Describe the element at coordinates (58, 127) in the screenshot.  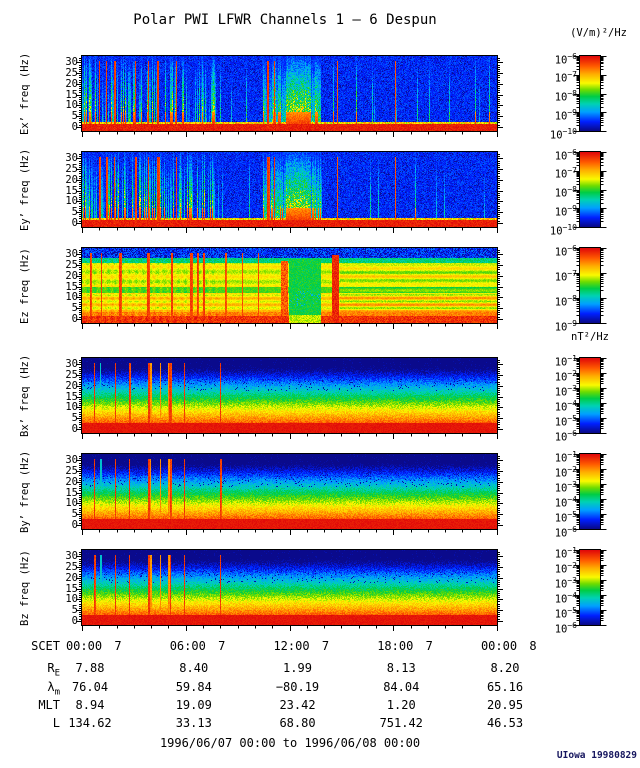
I see `ytick-ex-0: 0` at that location.